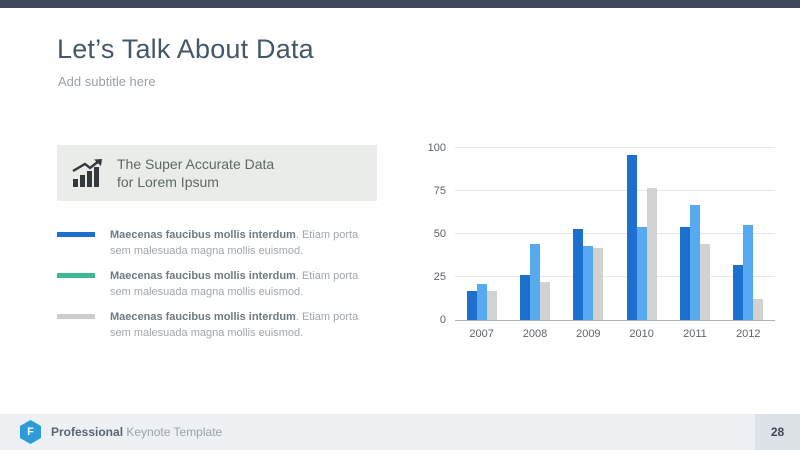 The width and height of the screenshot is (800, 450). Describe the element at coordinates (578, 274) in the screenshot. I see `bar-dark-blue-2009` at that location.